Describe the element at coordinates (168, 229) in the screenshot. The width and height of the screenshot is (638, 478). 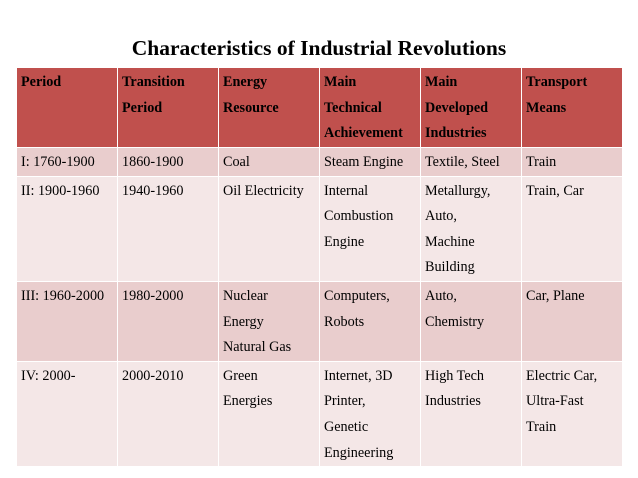
I see `table-cell: 1940-1960` at that location.